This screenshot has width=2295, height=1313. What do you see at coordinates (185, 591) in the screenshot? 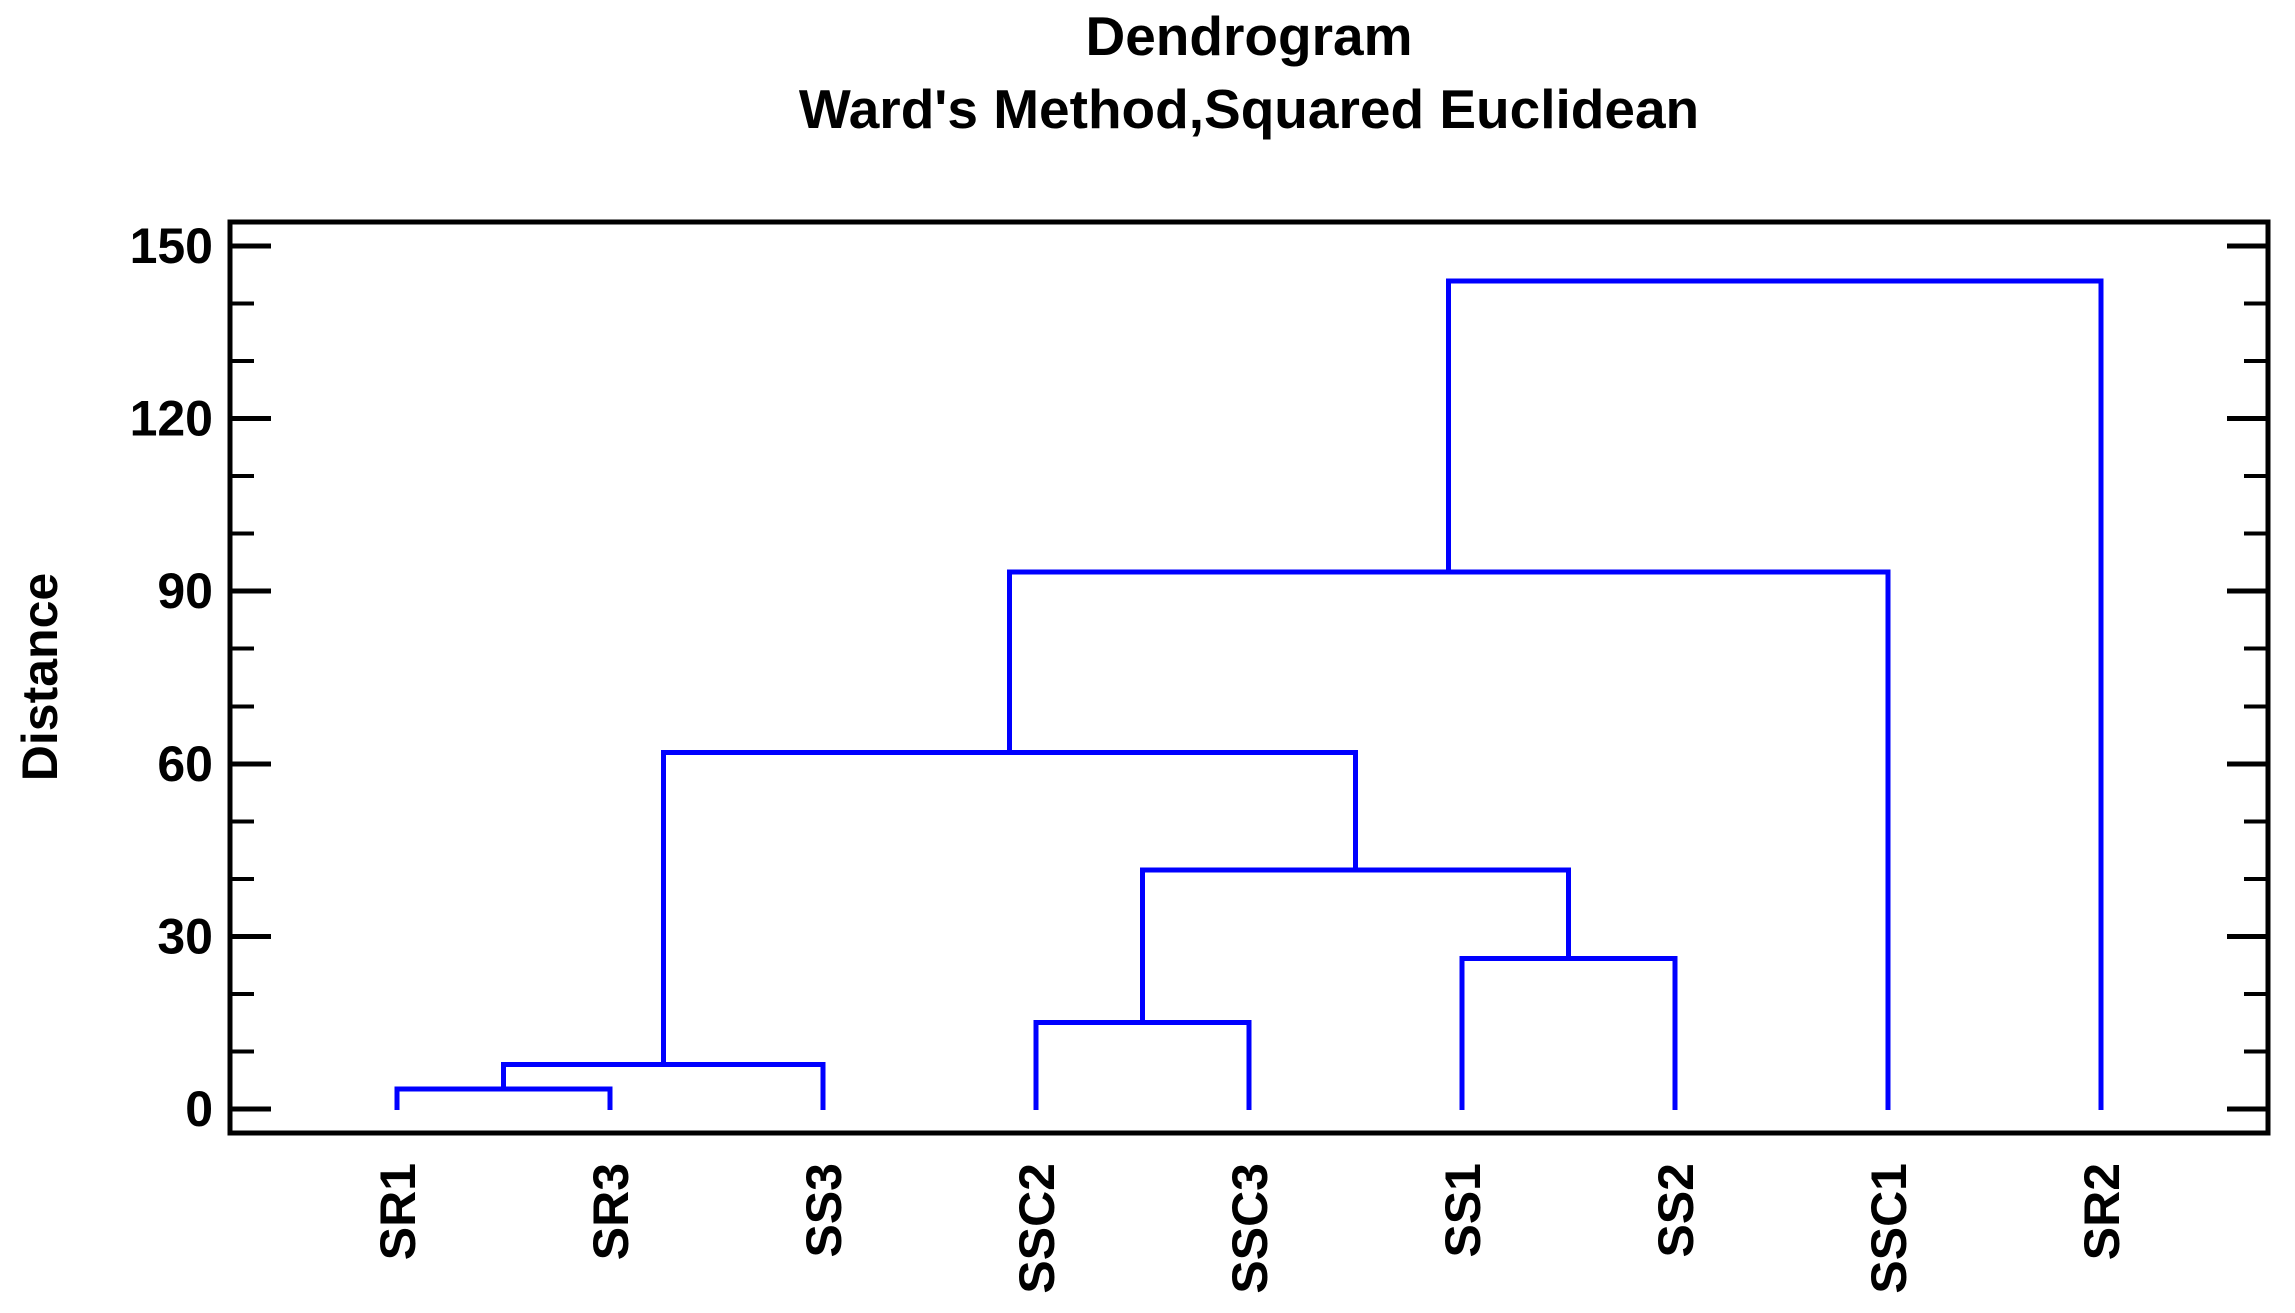
I see `y-tick-label: 90` at bounding box center [185, 591].